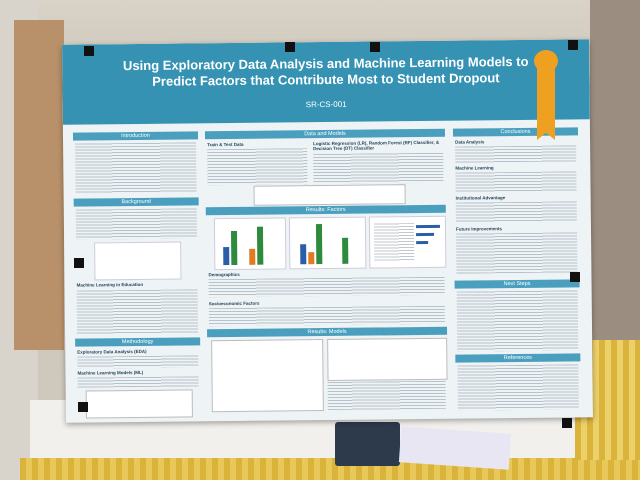 The height and width of the screenshot is (480, 640). I want to click on section-heading: Conclusions, so click(515, 132).